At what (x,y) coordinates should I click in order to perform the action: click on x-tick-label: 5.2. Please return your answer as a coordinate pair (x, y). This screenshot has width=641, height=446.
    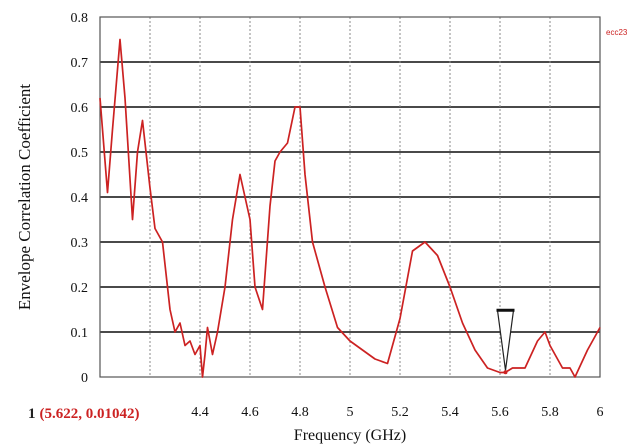
    Looking at the image, I should click on (400, 412).